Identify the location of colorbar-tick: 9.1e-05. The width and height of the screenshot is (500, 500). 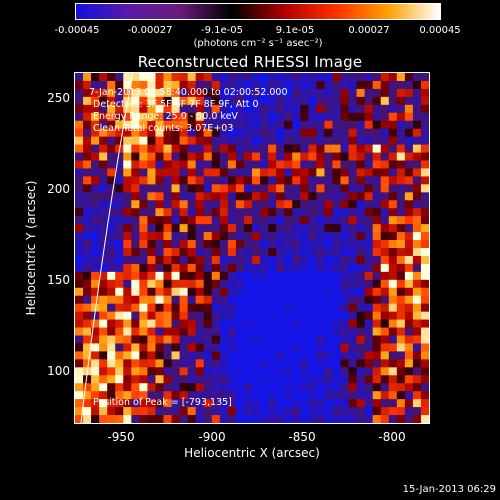
(295, 30).